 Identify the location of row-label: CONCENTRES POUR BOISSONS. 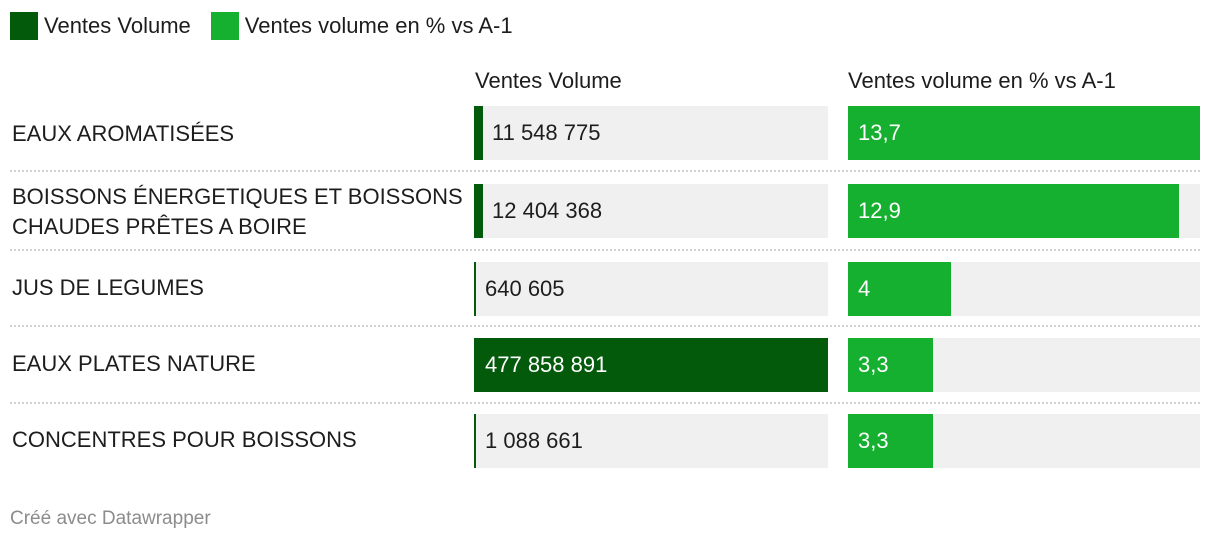
(184, 439).